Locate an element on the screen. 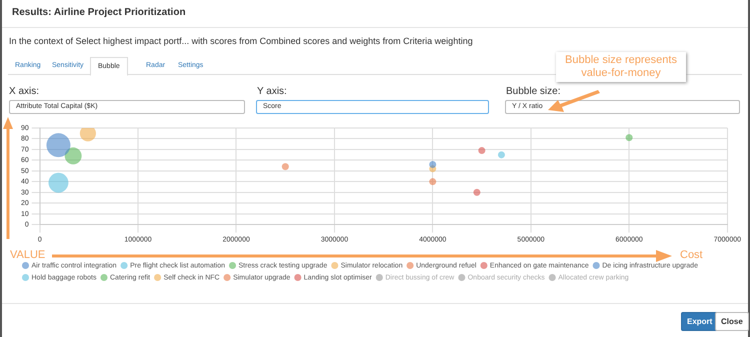 Image resolution: width=750 pixels, height=337 pixels. text: Close is located at coordinates (732, 321).